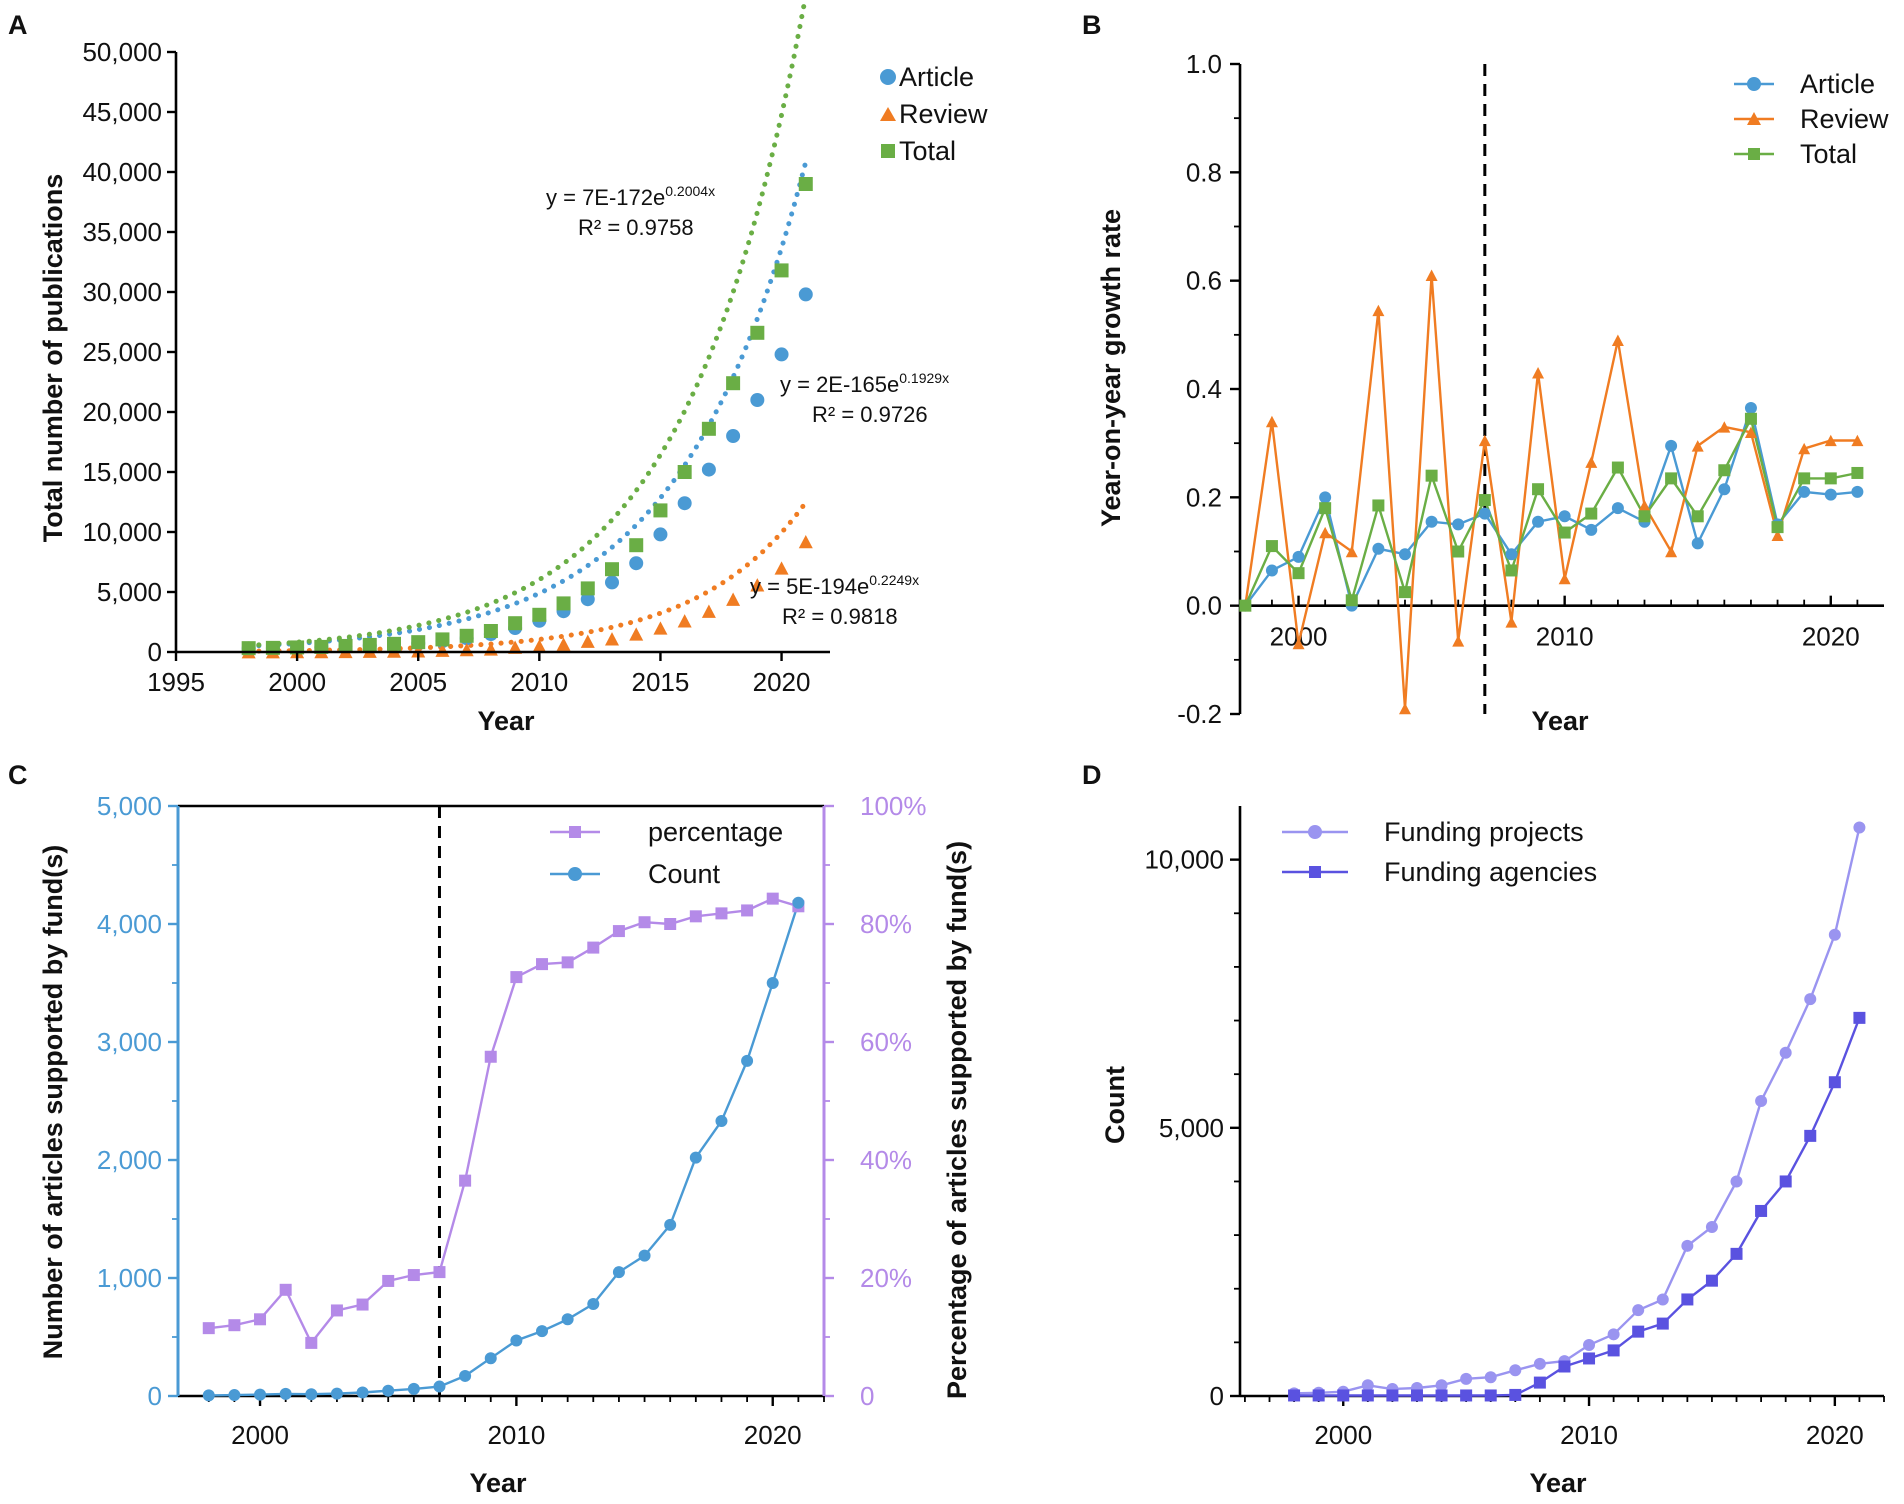 The height and width of the screenshot is (1504, 1904). Describe the element at coordinates (129, 924) in the screenshot. I see `y-tick-label: 4,000` at that location.